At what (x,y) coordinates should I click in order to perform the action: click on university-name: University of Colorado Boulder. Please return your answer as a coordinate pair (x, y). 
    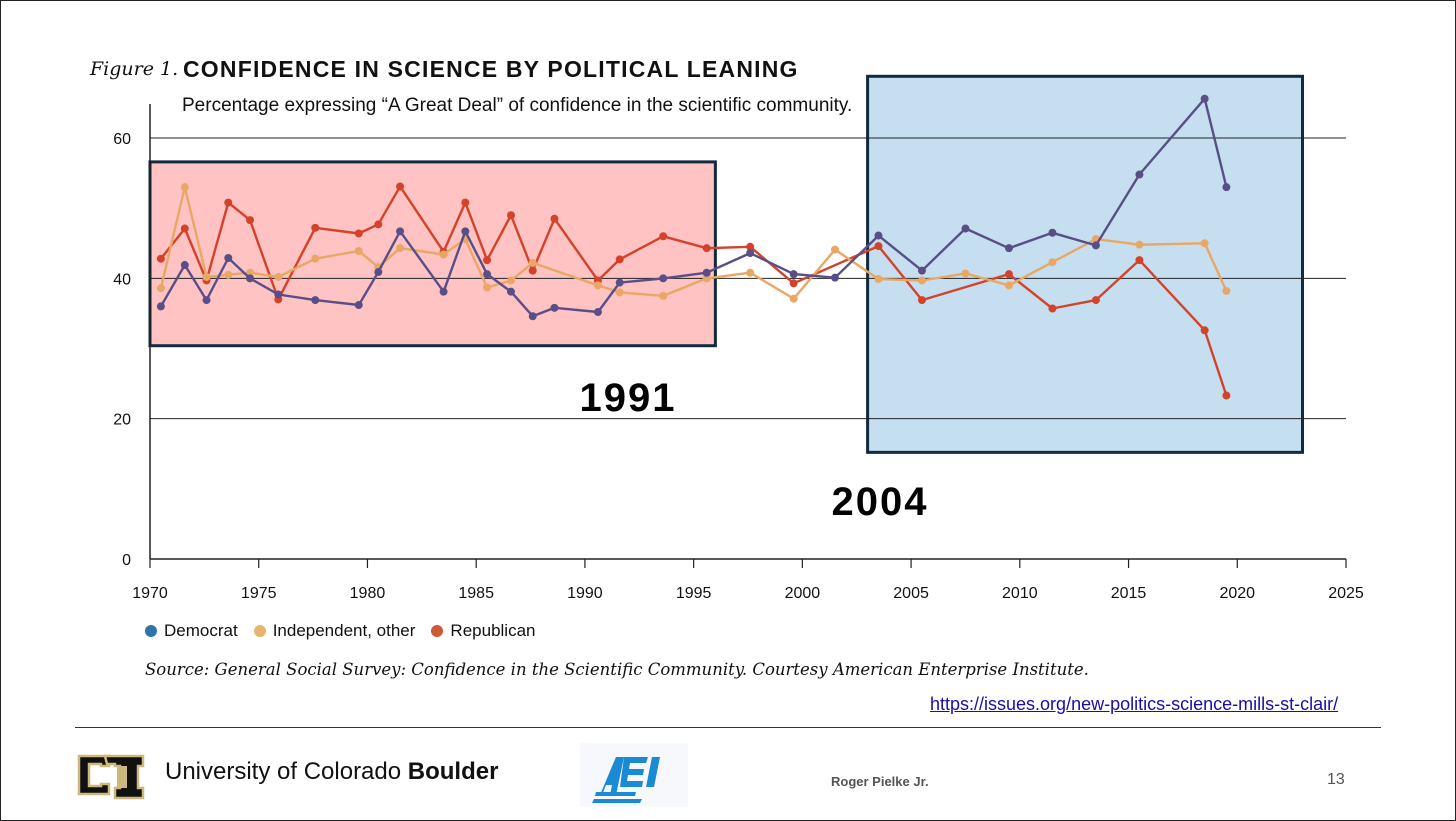
    Looking at the image, I should click on (331, 772).